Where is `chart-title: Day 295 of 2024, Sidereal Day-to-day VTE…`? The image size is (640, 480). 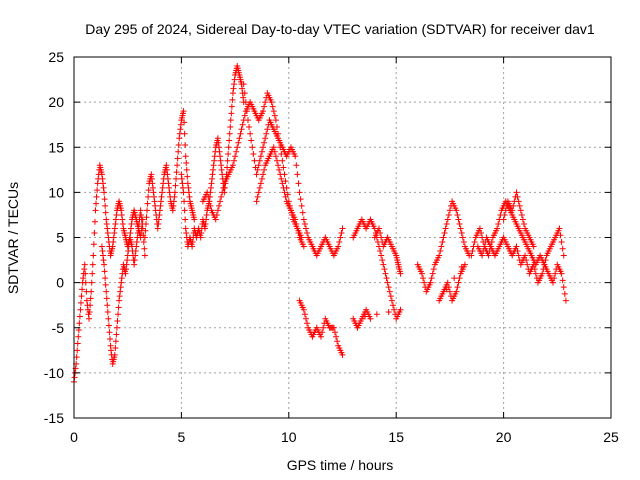 chart-title: Day 295 of 2024, Sidereal Day-to-day VTE… is located at coordinates (340, 29).